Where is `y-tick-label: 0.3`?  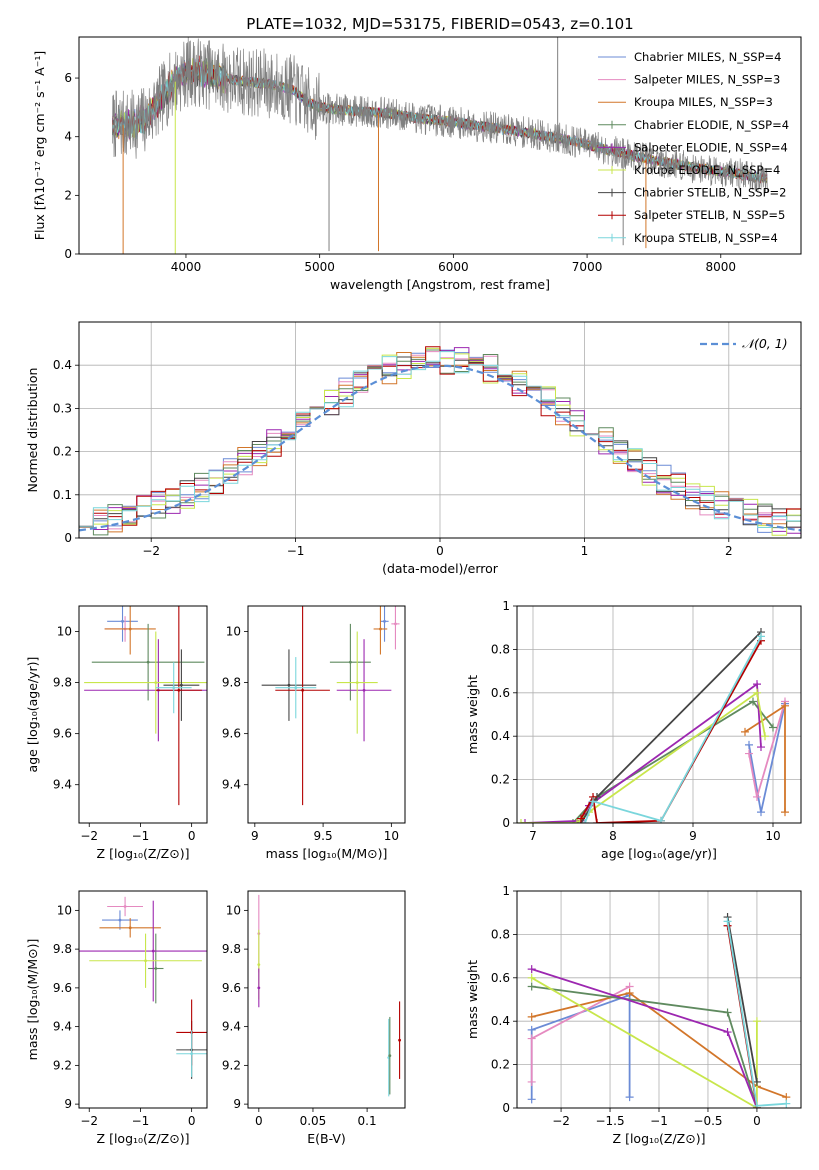
y-tick-label: 0.3 is located at coordinates (62, 408).